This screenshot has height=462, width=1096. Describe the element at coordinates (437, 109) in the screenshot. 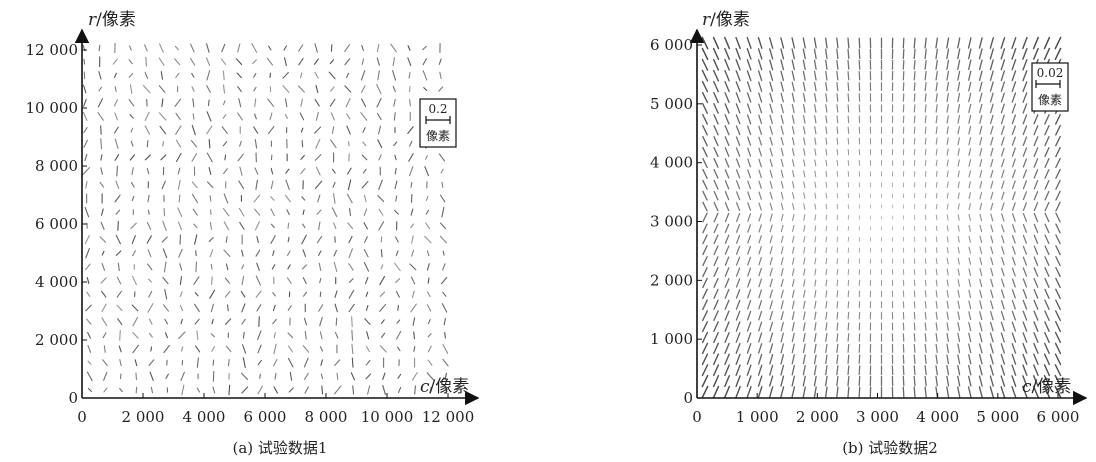

I see `scale-legend-a-value: 0.2` at that location.